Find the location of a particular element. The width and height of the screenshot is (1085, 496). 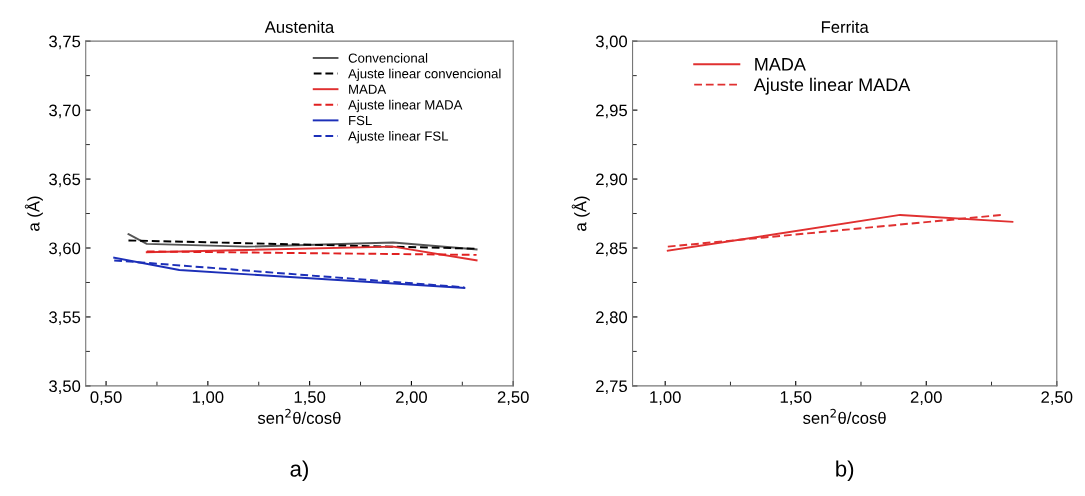

chart-title: Austenita is located at coordinates (299, 26).